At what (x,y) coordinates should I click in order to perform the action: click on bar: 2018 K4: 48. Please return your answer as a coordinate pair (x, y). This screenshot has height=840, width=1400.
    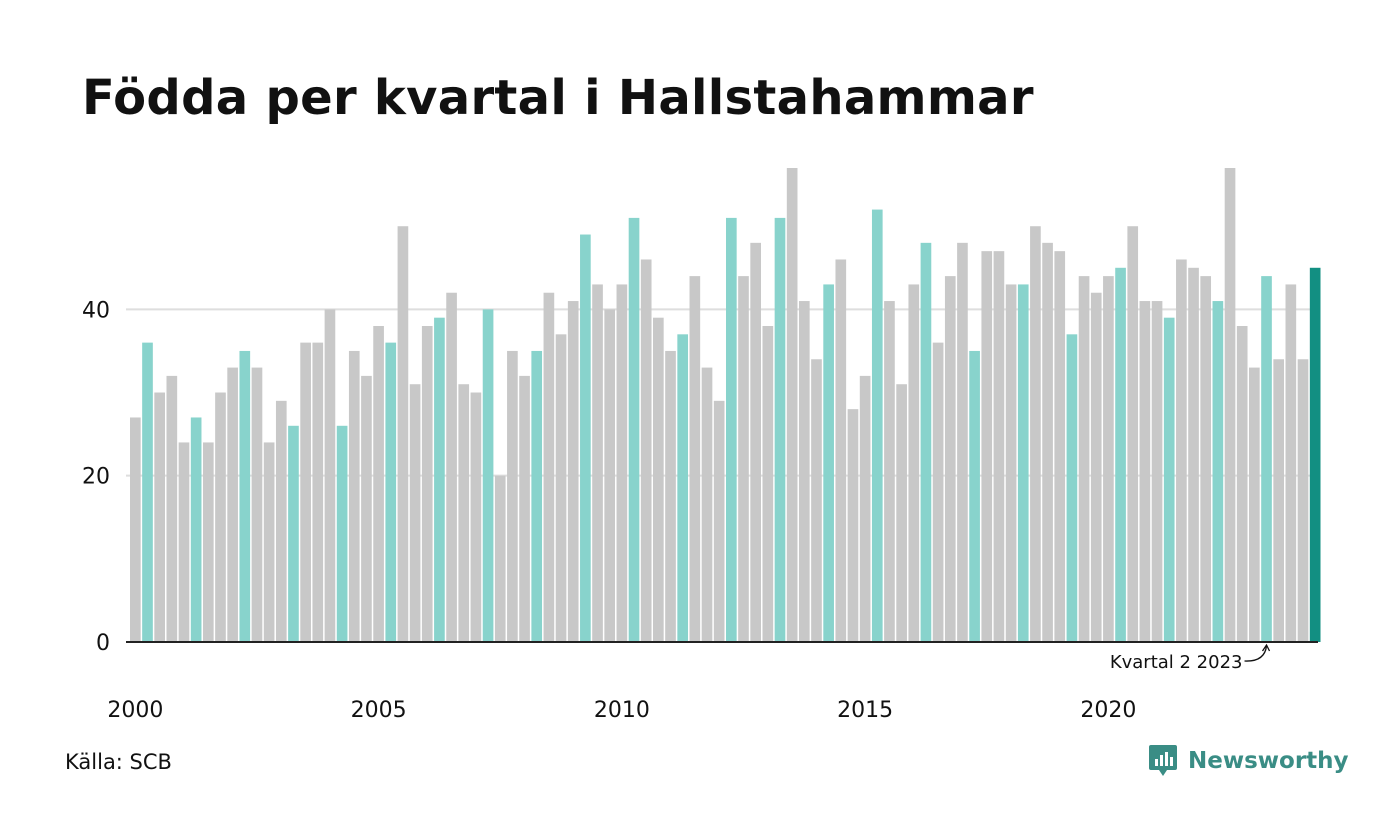
    Looking at the image, I should click on (1047, 442).